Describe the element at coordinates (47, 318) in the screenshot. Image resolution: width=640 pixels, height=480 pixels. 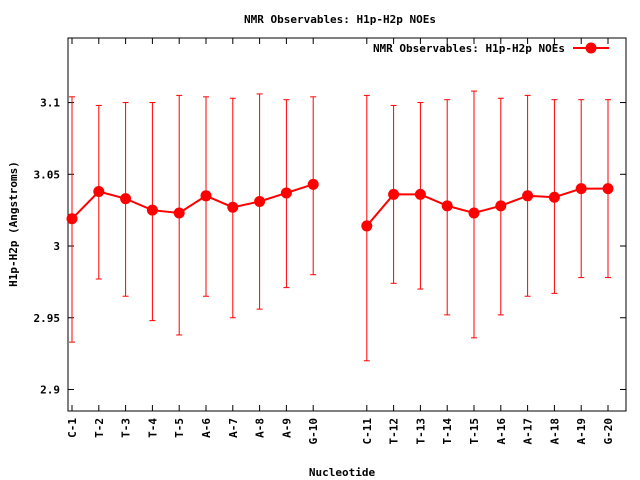
I see `y-tick-label: 2.95` at that location.